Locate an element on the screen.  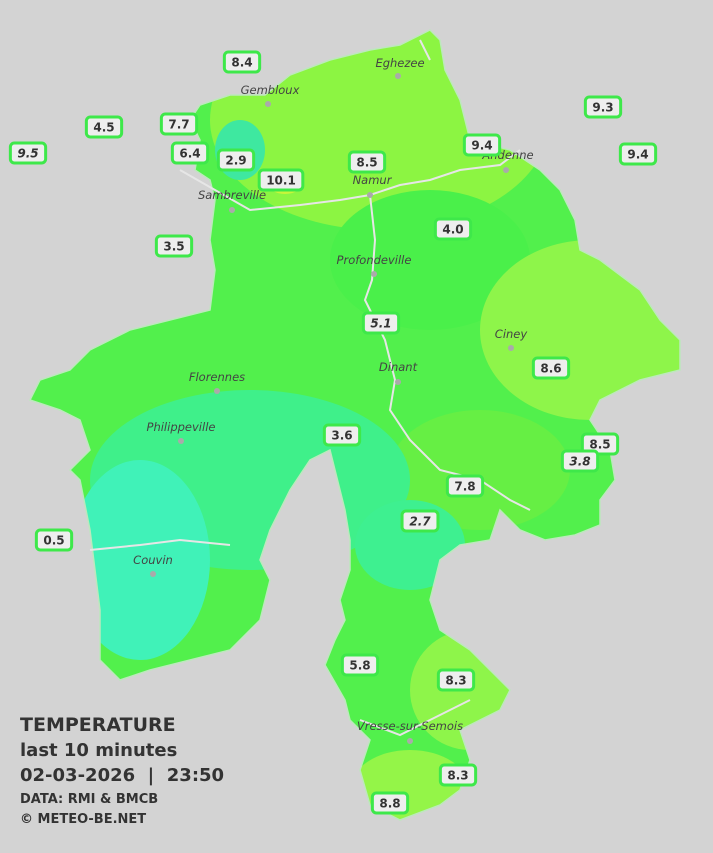
station: 2.7 is located at coordinates (420, 521).